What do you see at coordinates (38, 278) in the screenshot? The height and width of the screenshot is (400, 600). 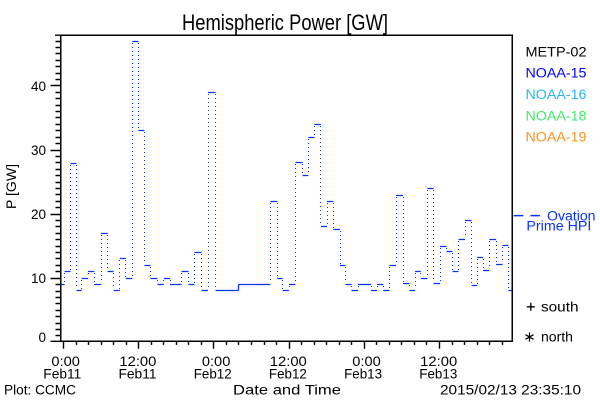 I see `svg-text: 10` at bounding box center [38, 278].